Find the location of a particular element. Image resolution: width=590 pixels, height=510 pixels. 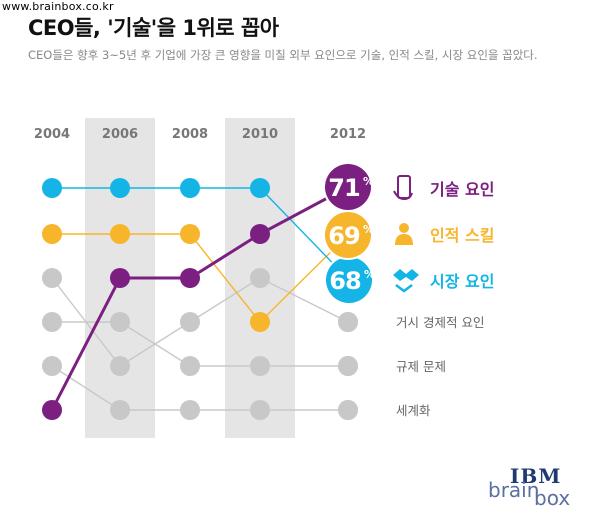

series-point-3-2008 is located at coordinates (190, 322).